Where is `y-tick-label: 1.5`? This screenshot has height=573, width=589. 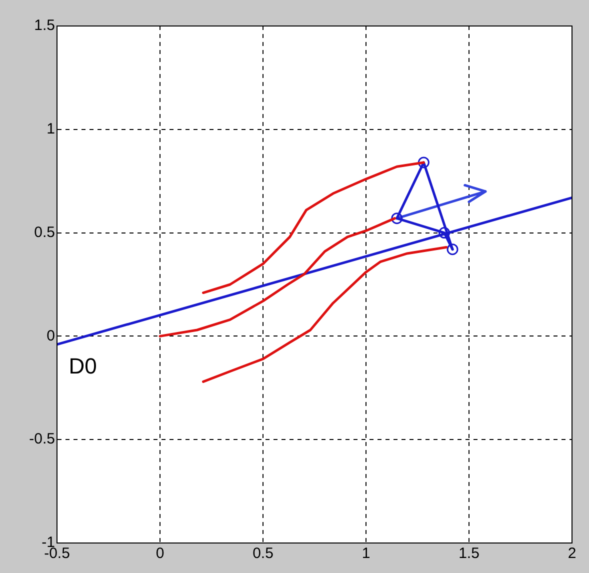 y-tick-label: 1.5 is located at coordinates (44, 25).